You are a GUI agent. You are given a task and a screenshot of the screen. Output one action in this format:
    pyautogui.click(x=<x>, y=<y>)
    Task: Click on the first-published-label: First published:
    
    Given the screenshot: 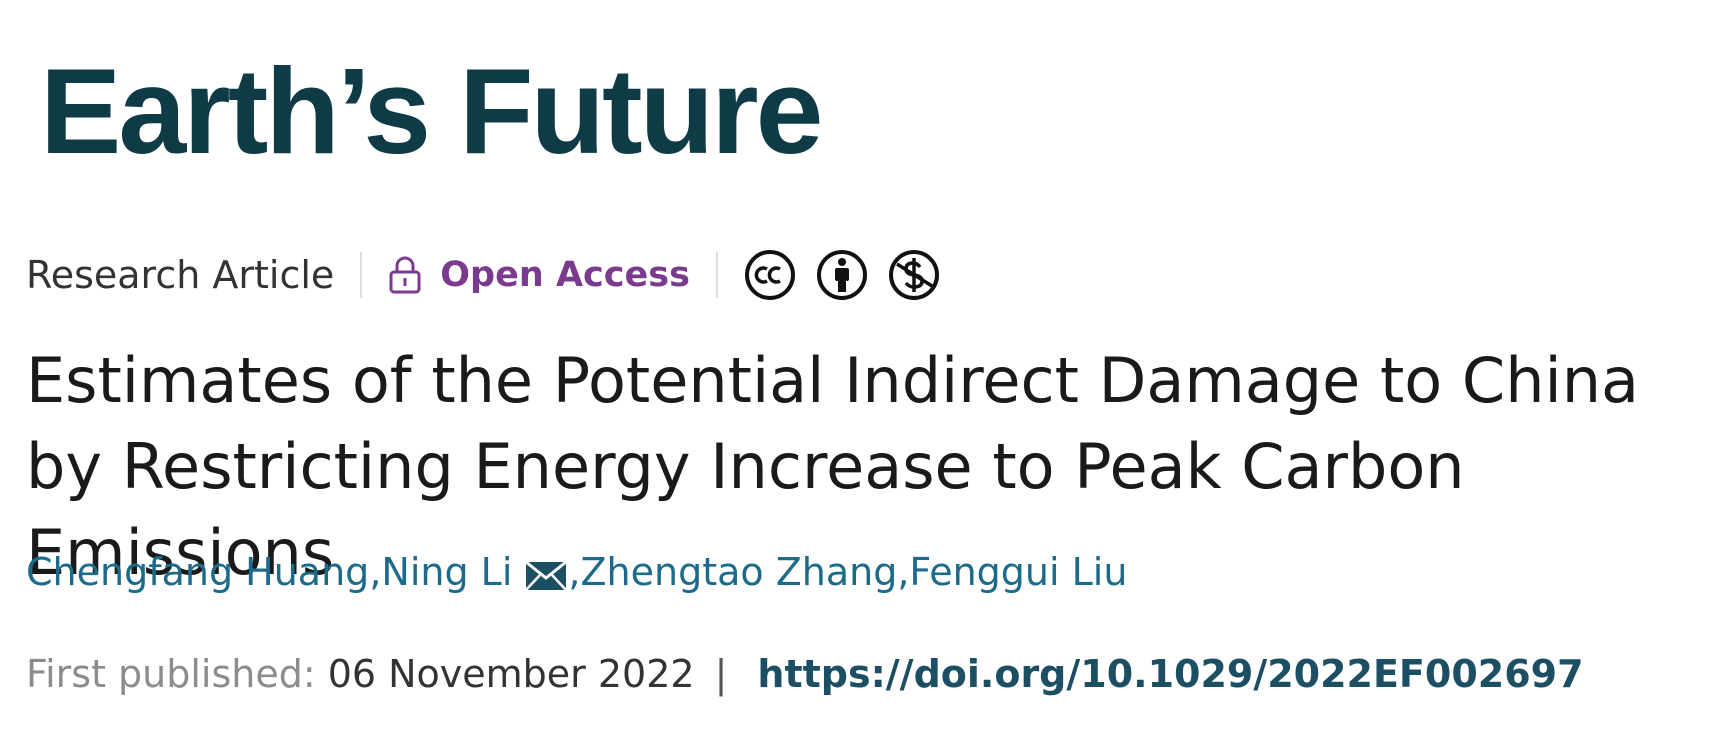 What is the action you would take?
    pyautogui.click(x=171, y=674)
    